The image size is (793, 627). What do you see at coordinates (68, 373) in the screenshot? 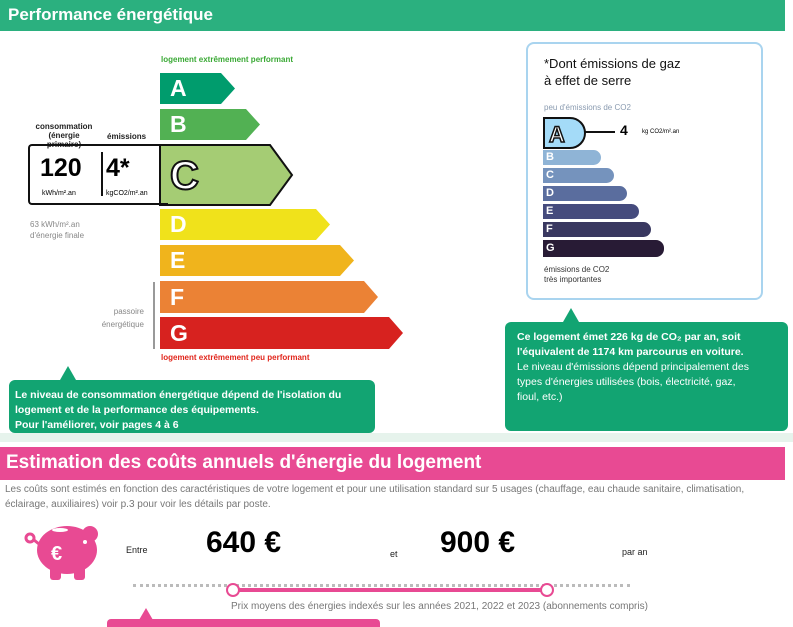
I see `callout-pointer` at bounding box center [68, 373].